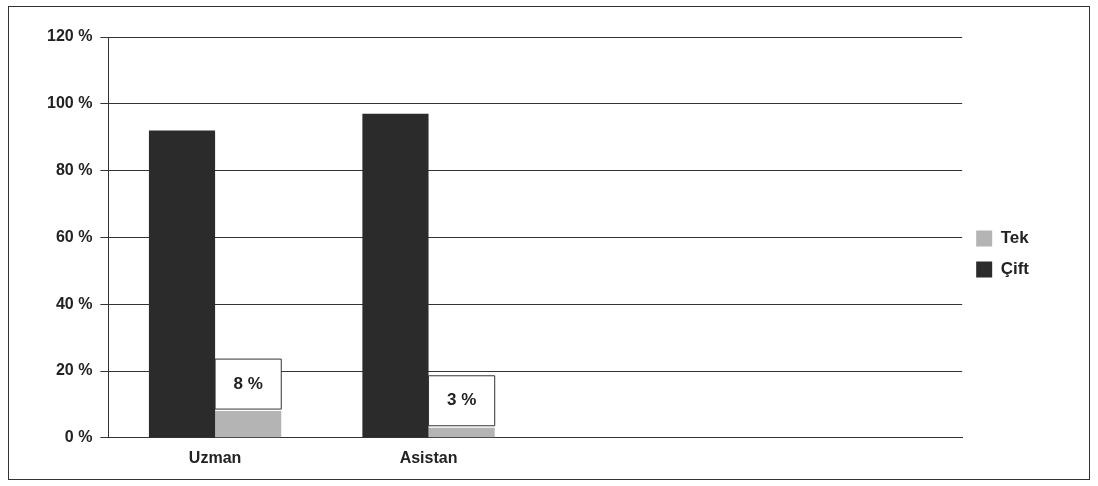  What do you see at coordinates (74, 236) in the screenshot?
I see `y-tick-label: 60 %` at bounding box center [74, 236].